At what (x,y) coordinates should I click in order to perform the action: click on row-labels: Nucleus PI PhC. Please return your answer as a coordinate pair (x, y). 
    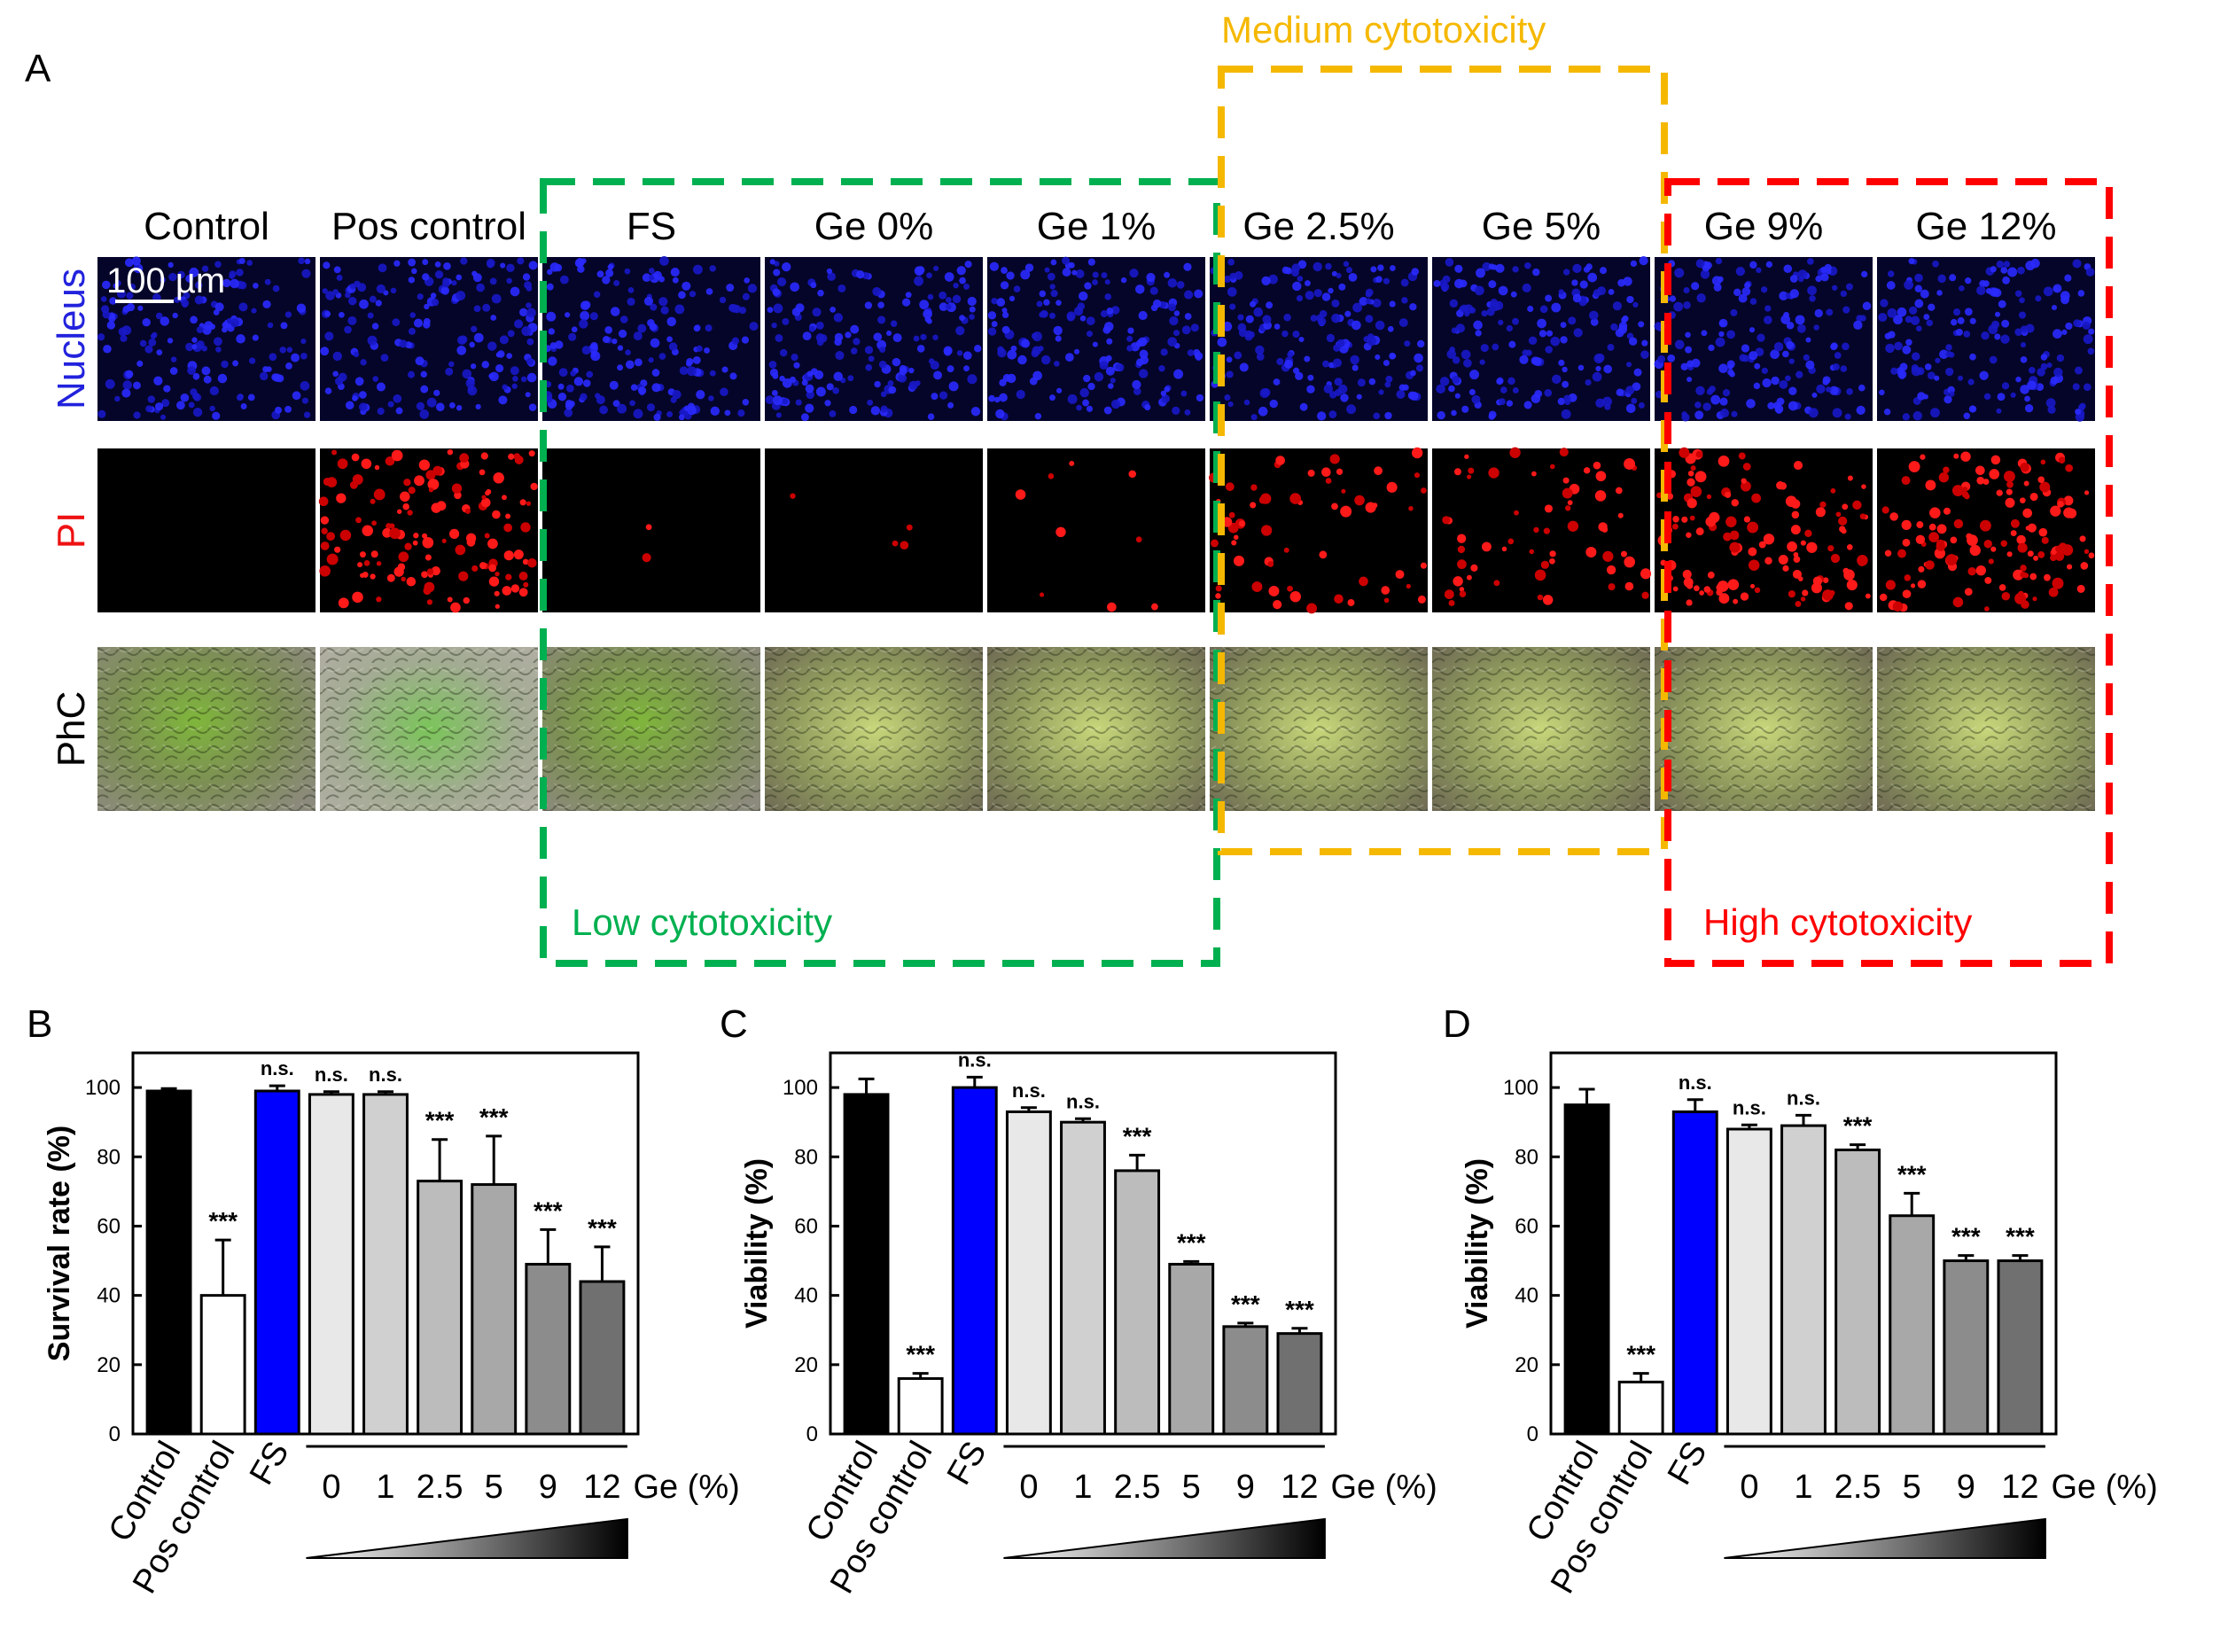
    Looking at the image, I should click on (71, 518).